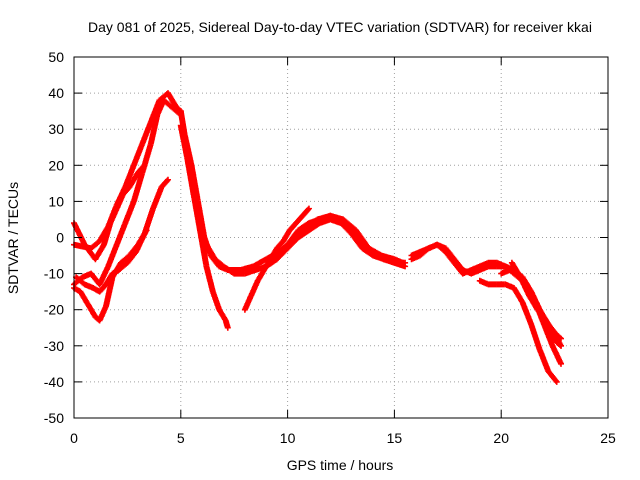 This screenshot has width=640, height=480. What do you see at coordinates (288, 438) in the screenshot?
I see `x-tick-label: 10` at bounding box center [288, 438].